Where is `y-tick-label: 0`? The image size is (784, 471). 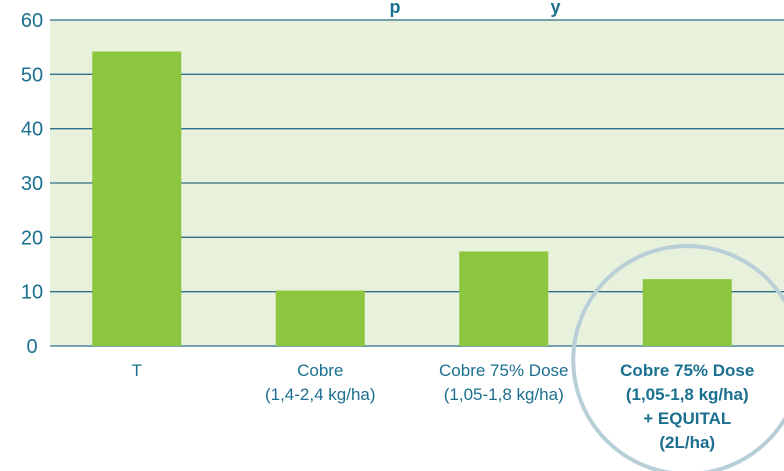 y-tick-label: 0 is located at coordinates (31, 347).